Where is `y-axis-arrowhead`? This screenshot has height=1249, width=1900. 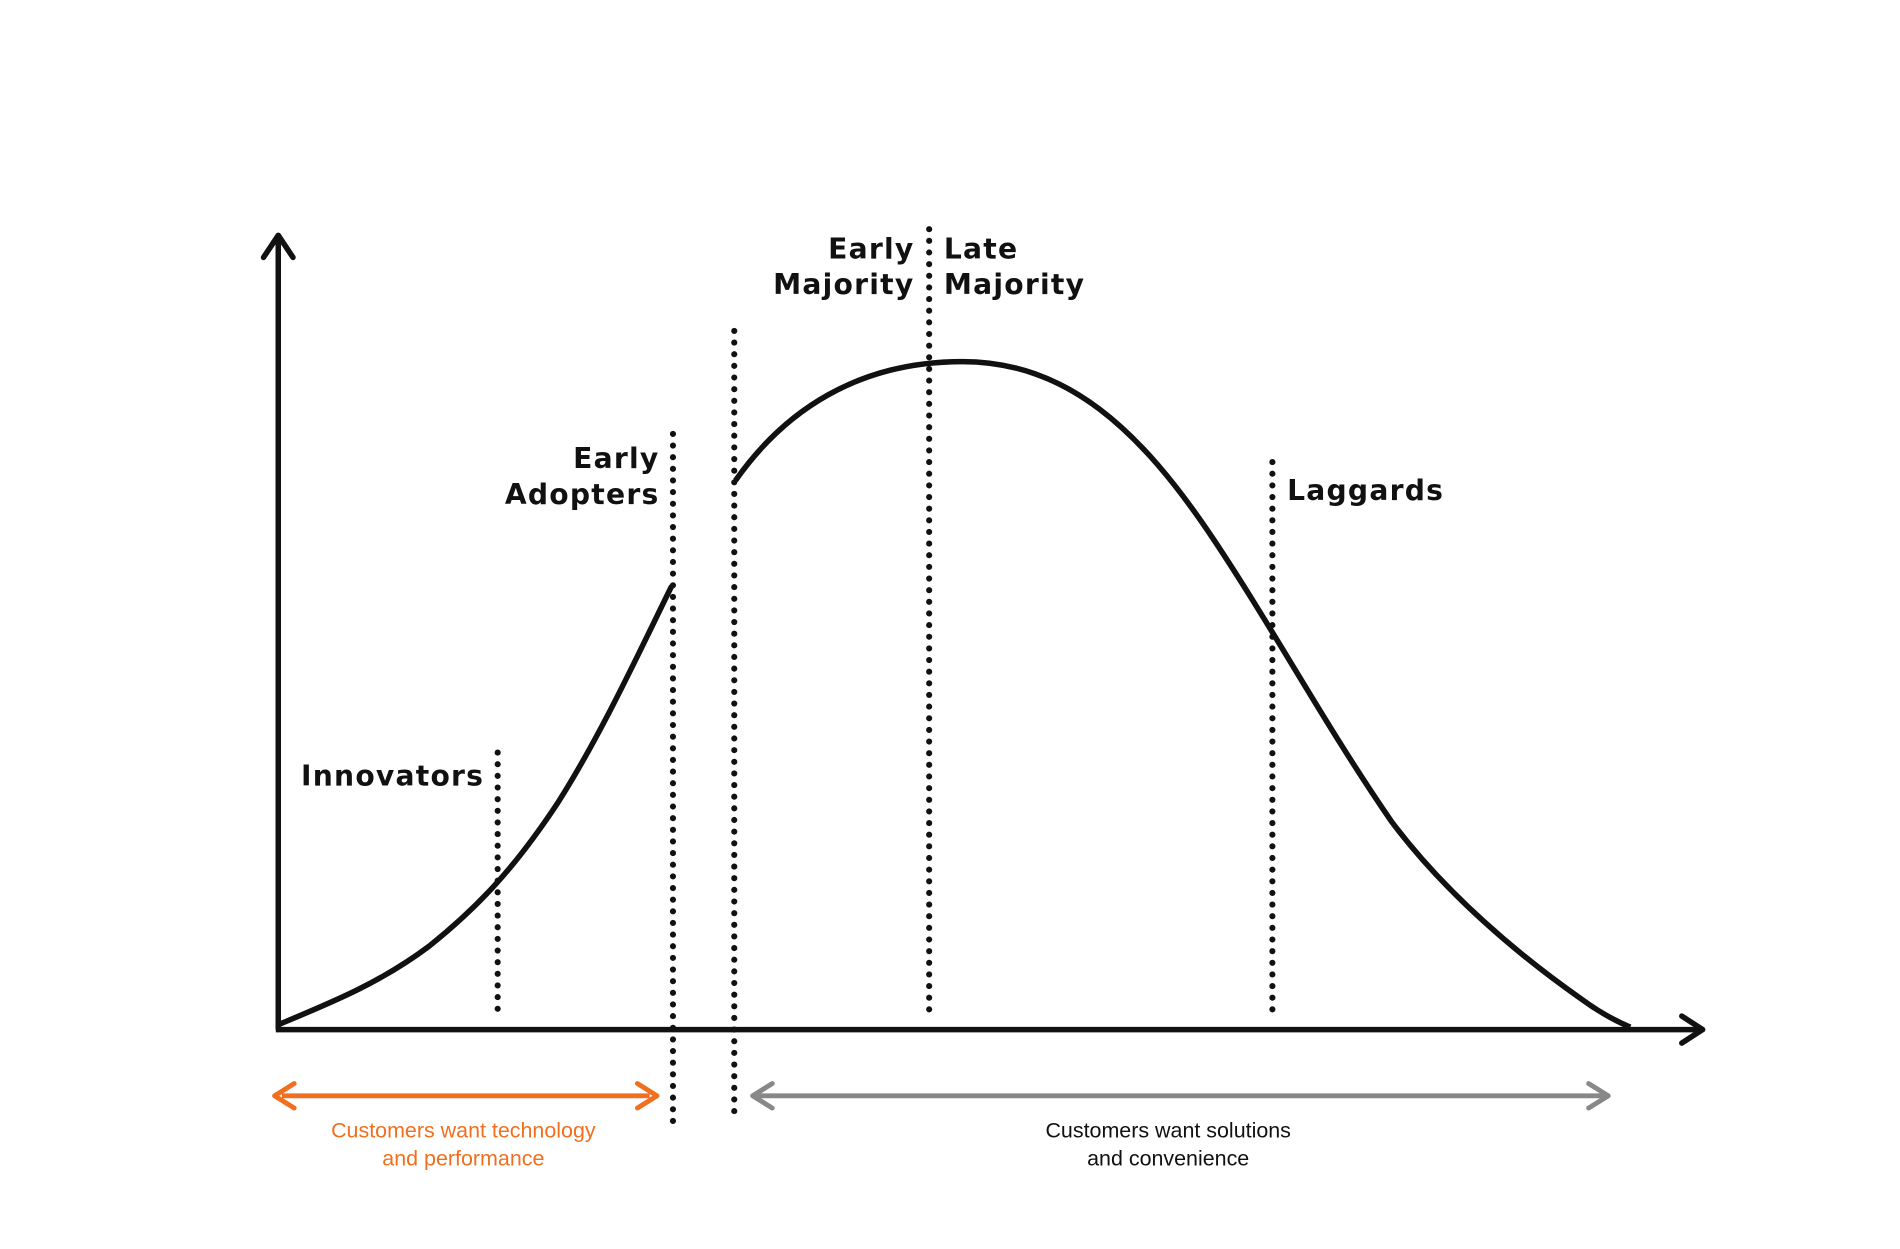
y-axis-arrowhead is located at coordinates (278, 246).